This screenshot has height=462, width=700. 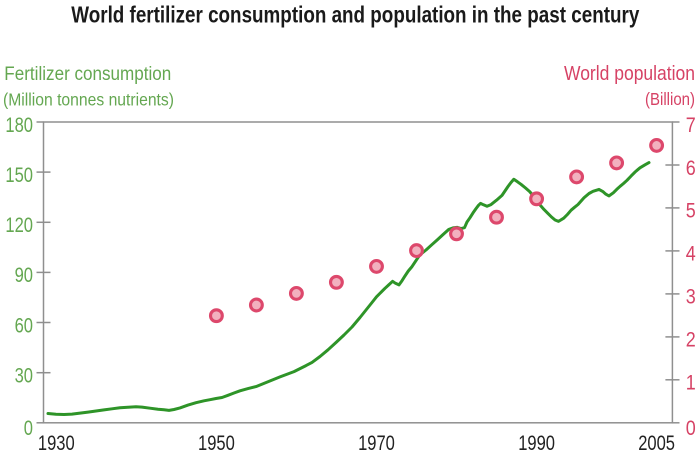 I want to click on svg-text: 1930, so click(x=56, y=443).